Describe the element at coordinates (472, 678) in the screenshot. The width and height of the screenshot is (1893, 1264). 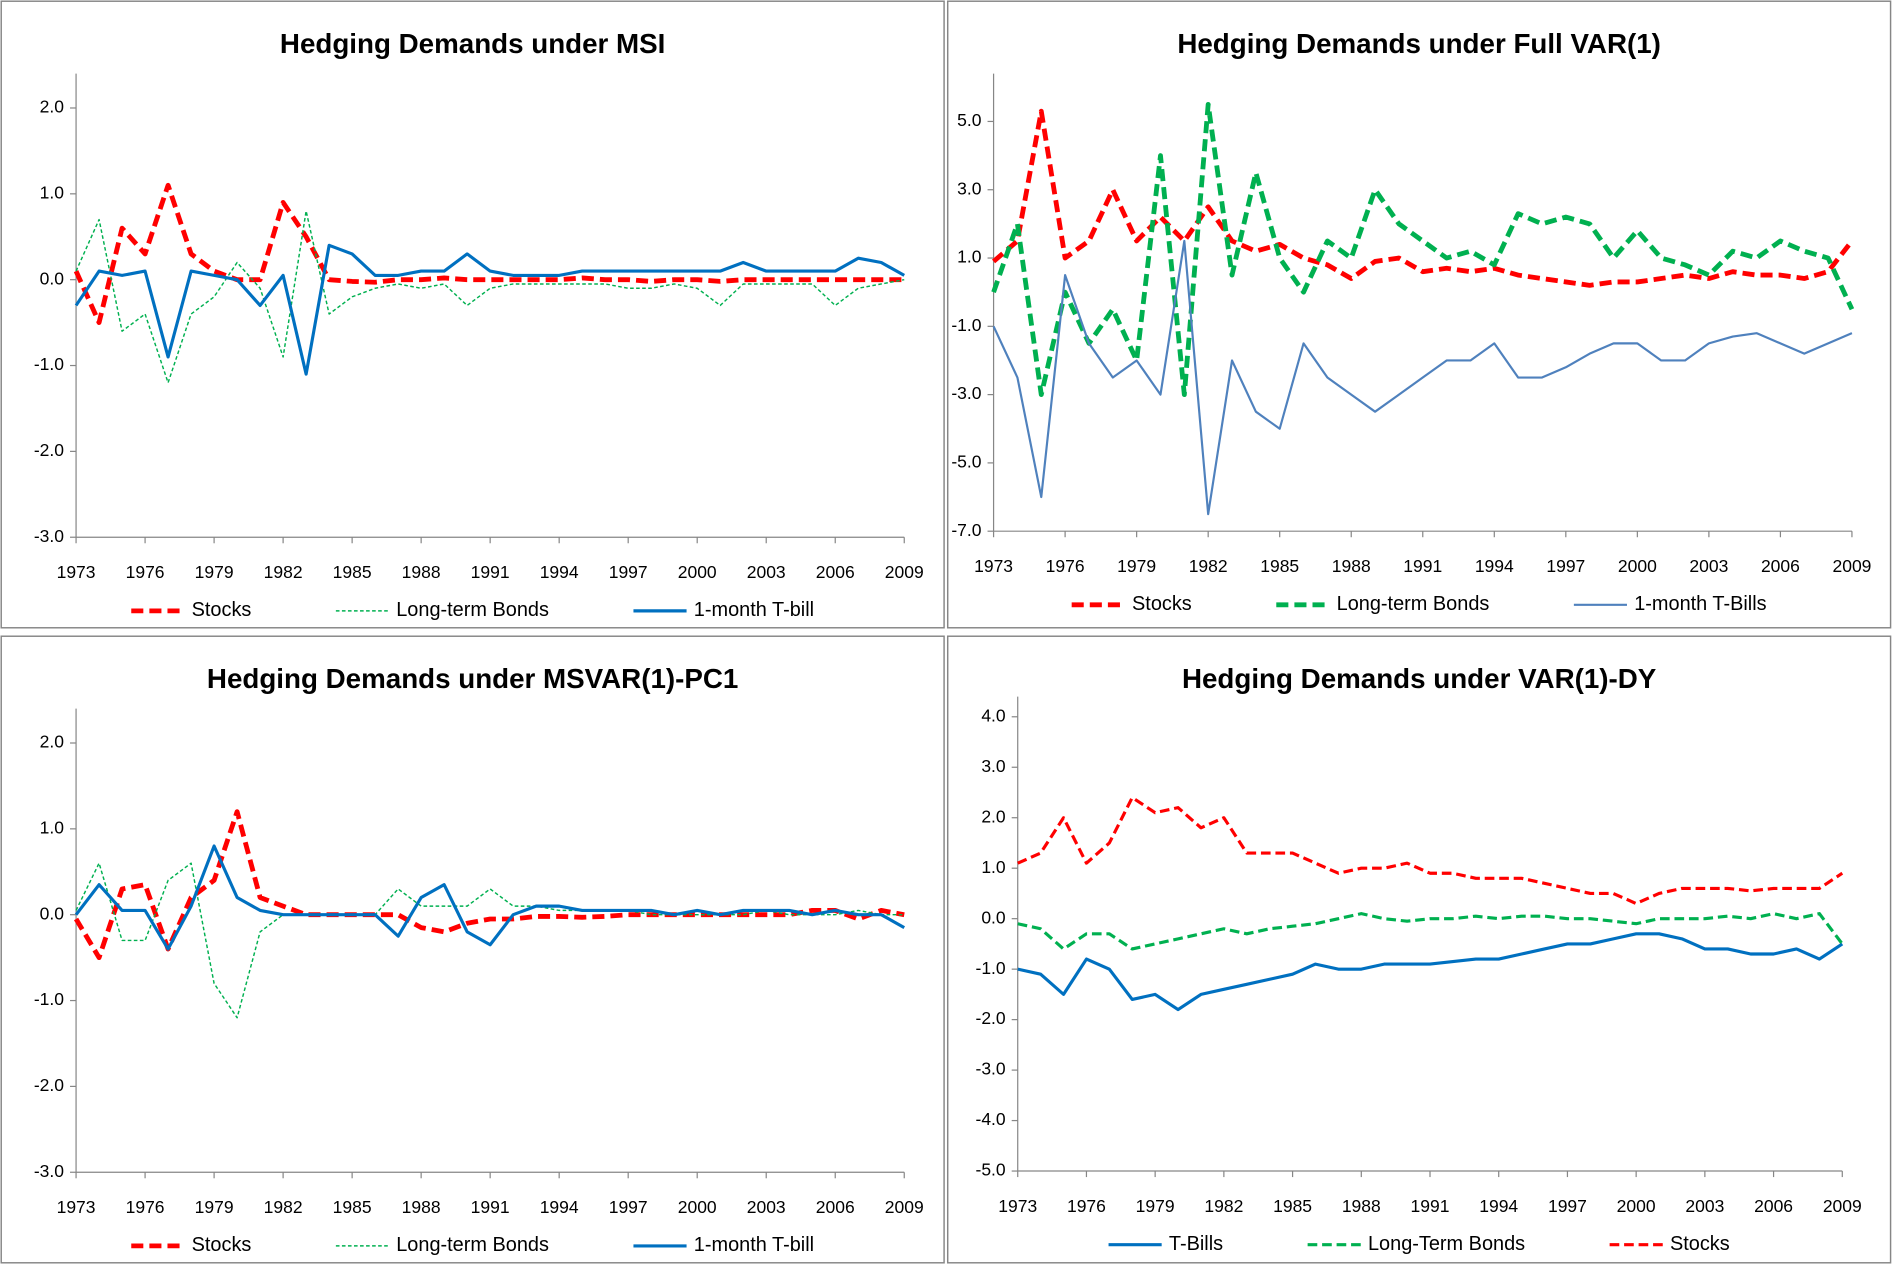
I see `chart-title: Hedging Demands under MSVAR(1)-PC1` at that location.